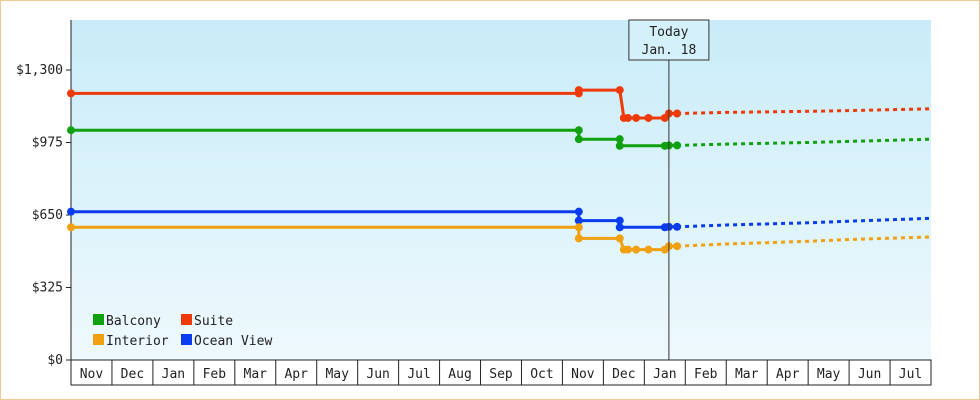  I want to click on series-forecast-balcony, so click(804, 142).